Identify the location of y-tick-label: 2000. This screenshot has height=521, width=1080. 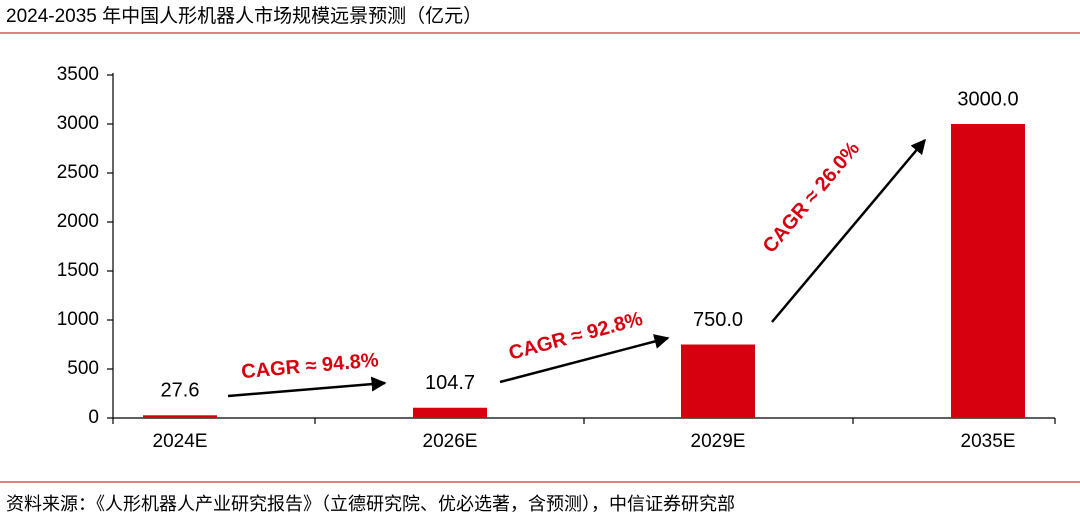
(78, 221).